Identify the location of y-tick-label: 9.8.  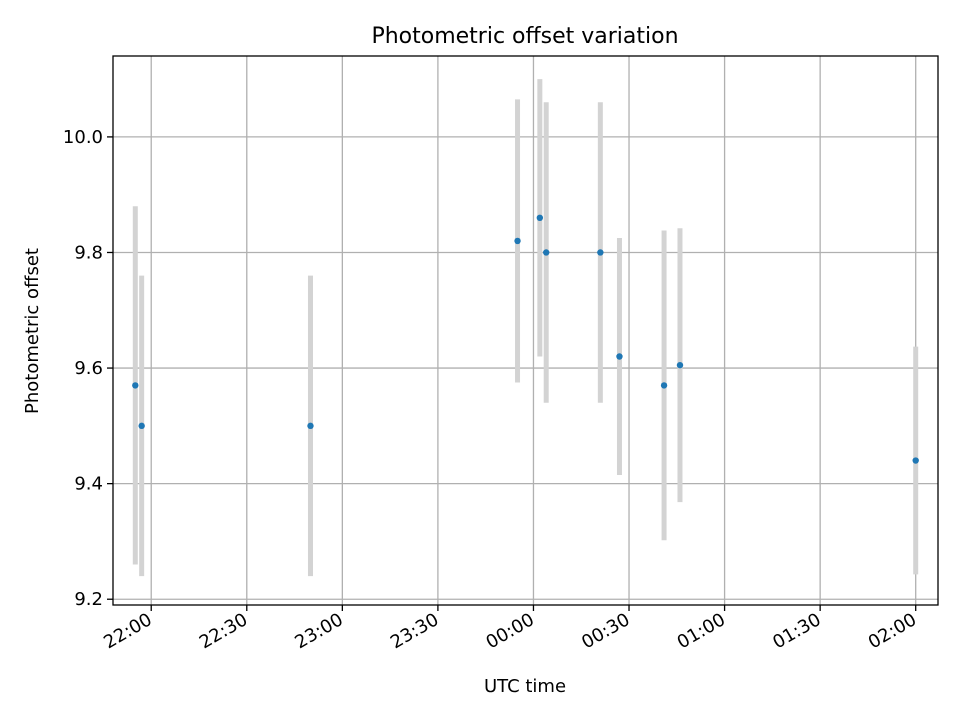
(88, 252).